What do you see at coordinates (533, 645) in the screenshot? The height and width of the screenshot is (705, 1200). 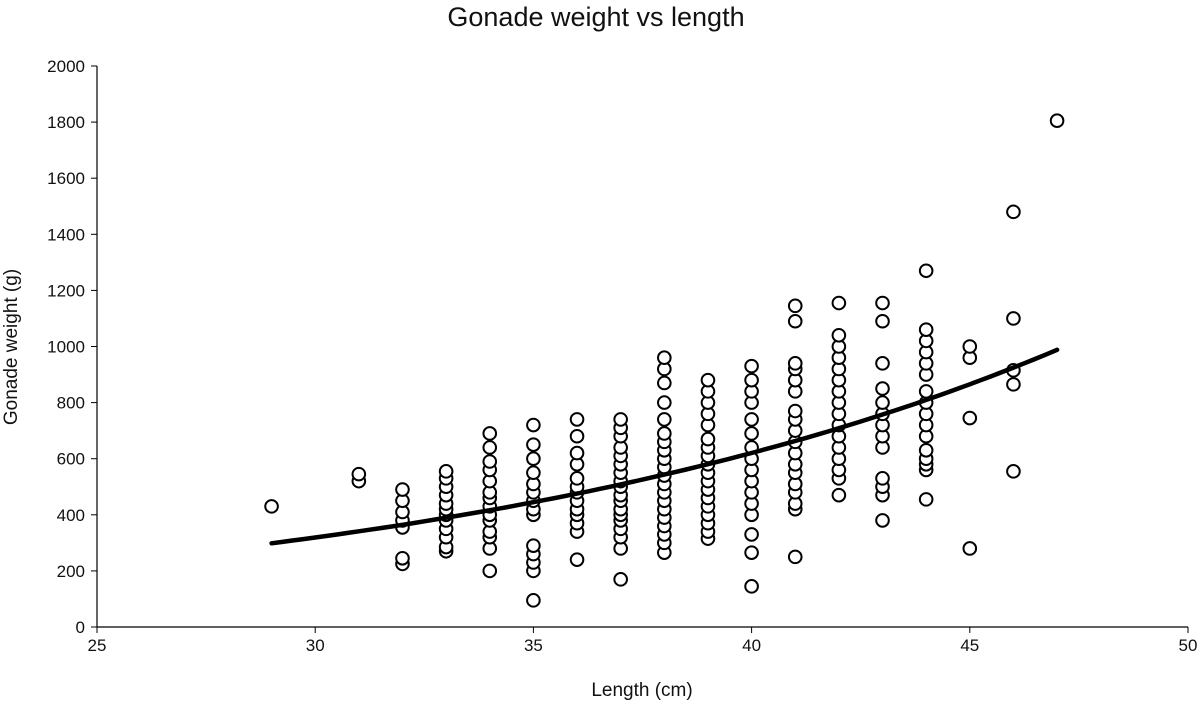 I see `x-tick-label: 35` at bounding box center [533, 645].